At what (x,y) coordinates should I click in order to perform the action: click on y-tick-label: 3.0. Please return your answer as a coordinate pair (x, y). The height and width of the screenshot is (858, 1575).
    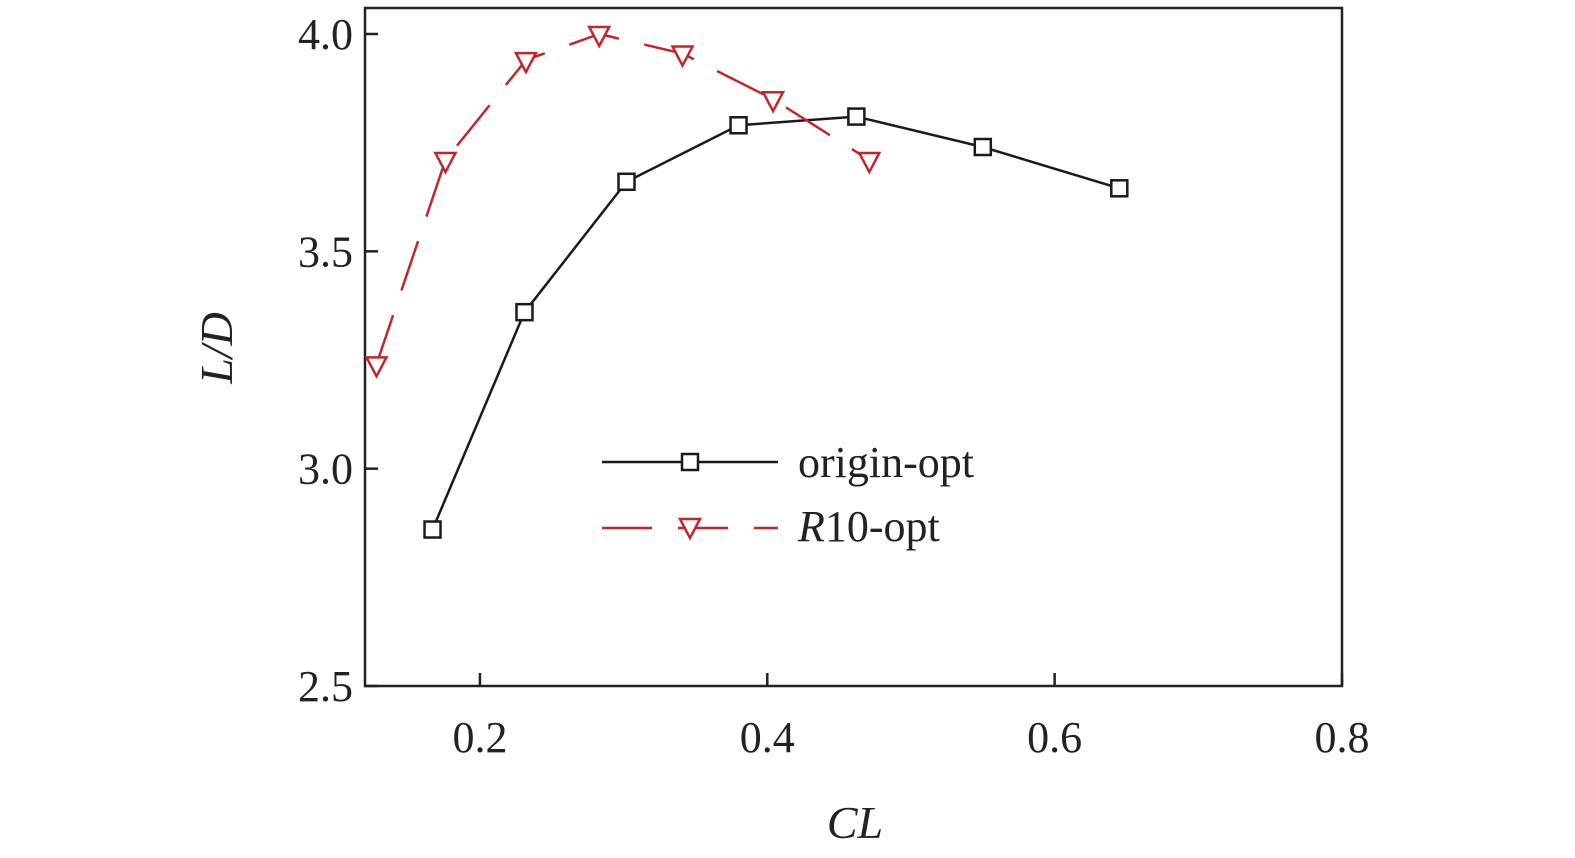
    Looking at the image, I should click on (325, 469).